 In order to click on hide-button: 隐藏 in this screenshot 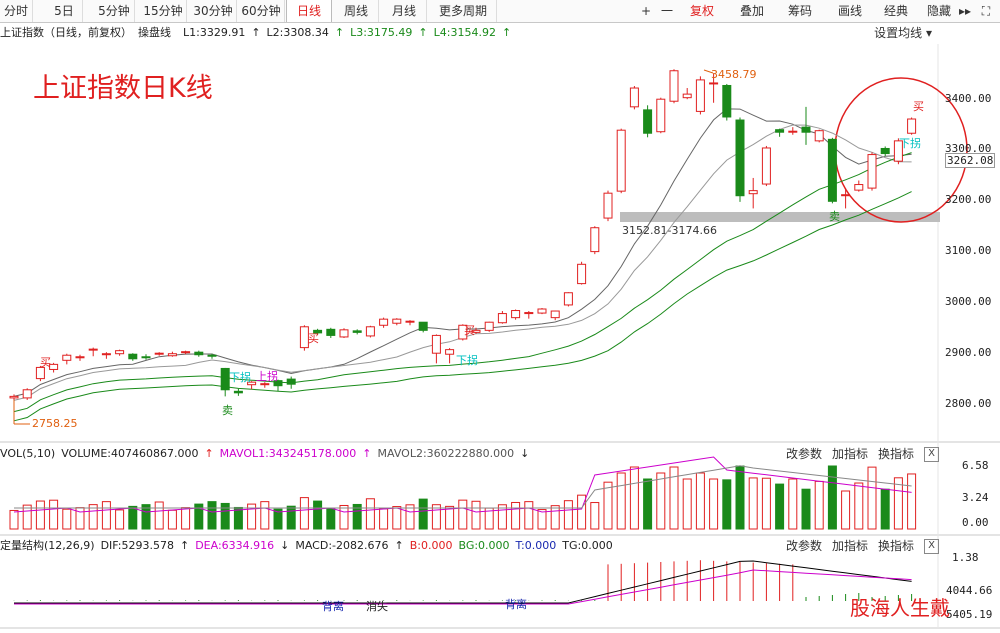, I will do `click(938, 11)`.